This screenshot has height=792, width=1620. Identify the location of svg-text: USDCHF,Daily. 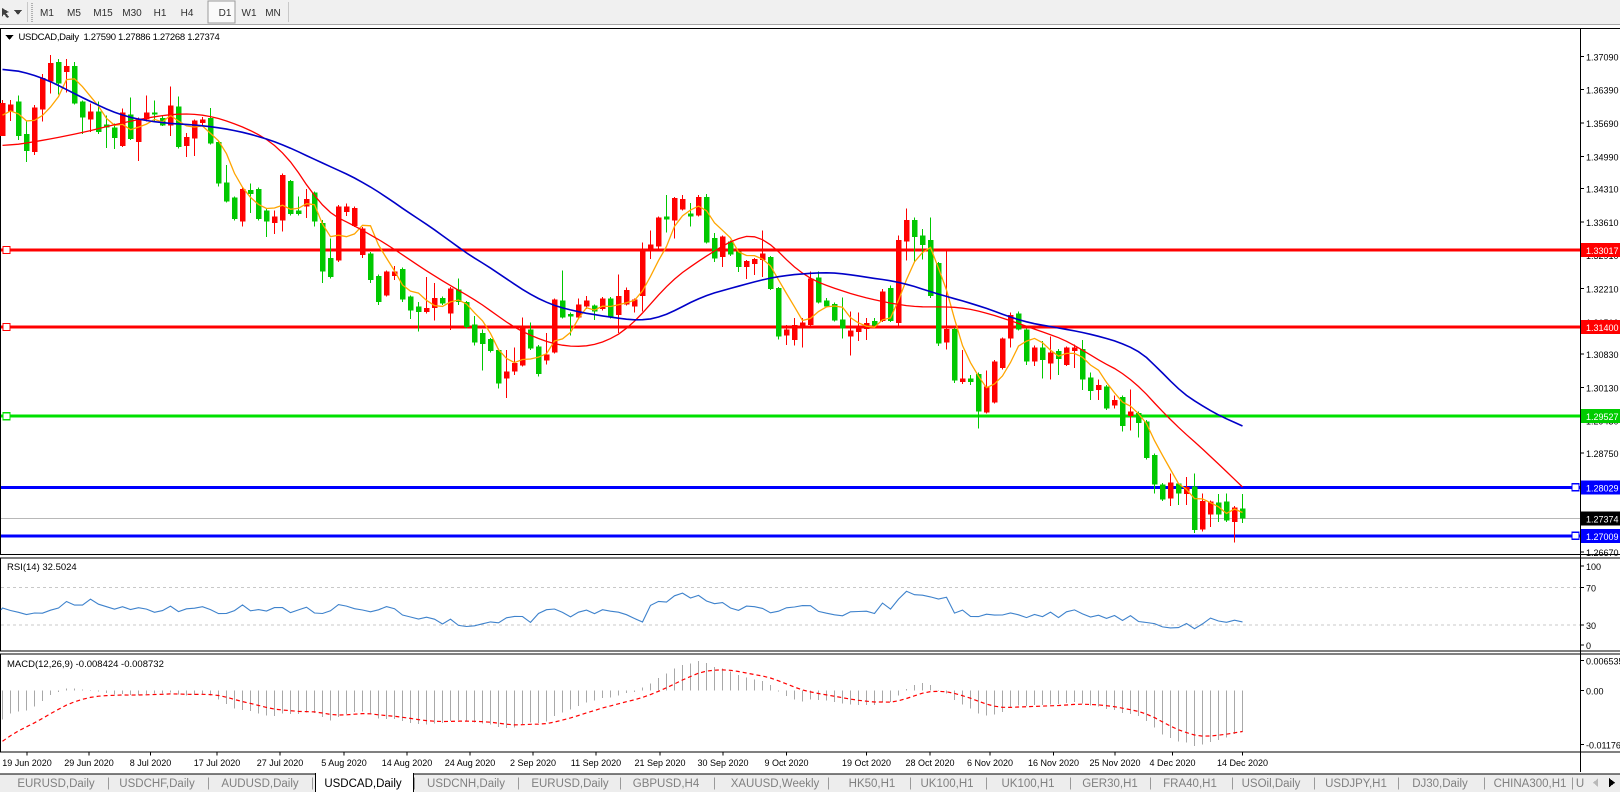
(157, 784).